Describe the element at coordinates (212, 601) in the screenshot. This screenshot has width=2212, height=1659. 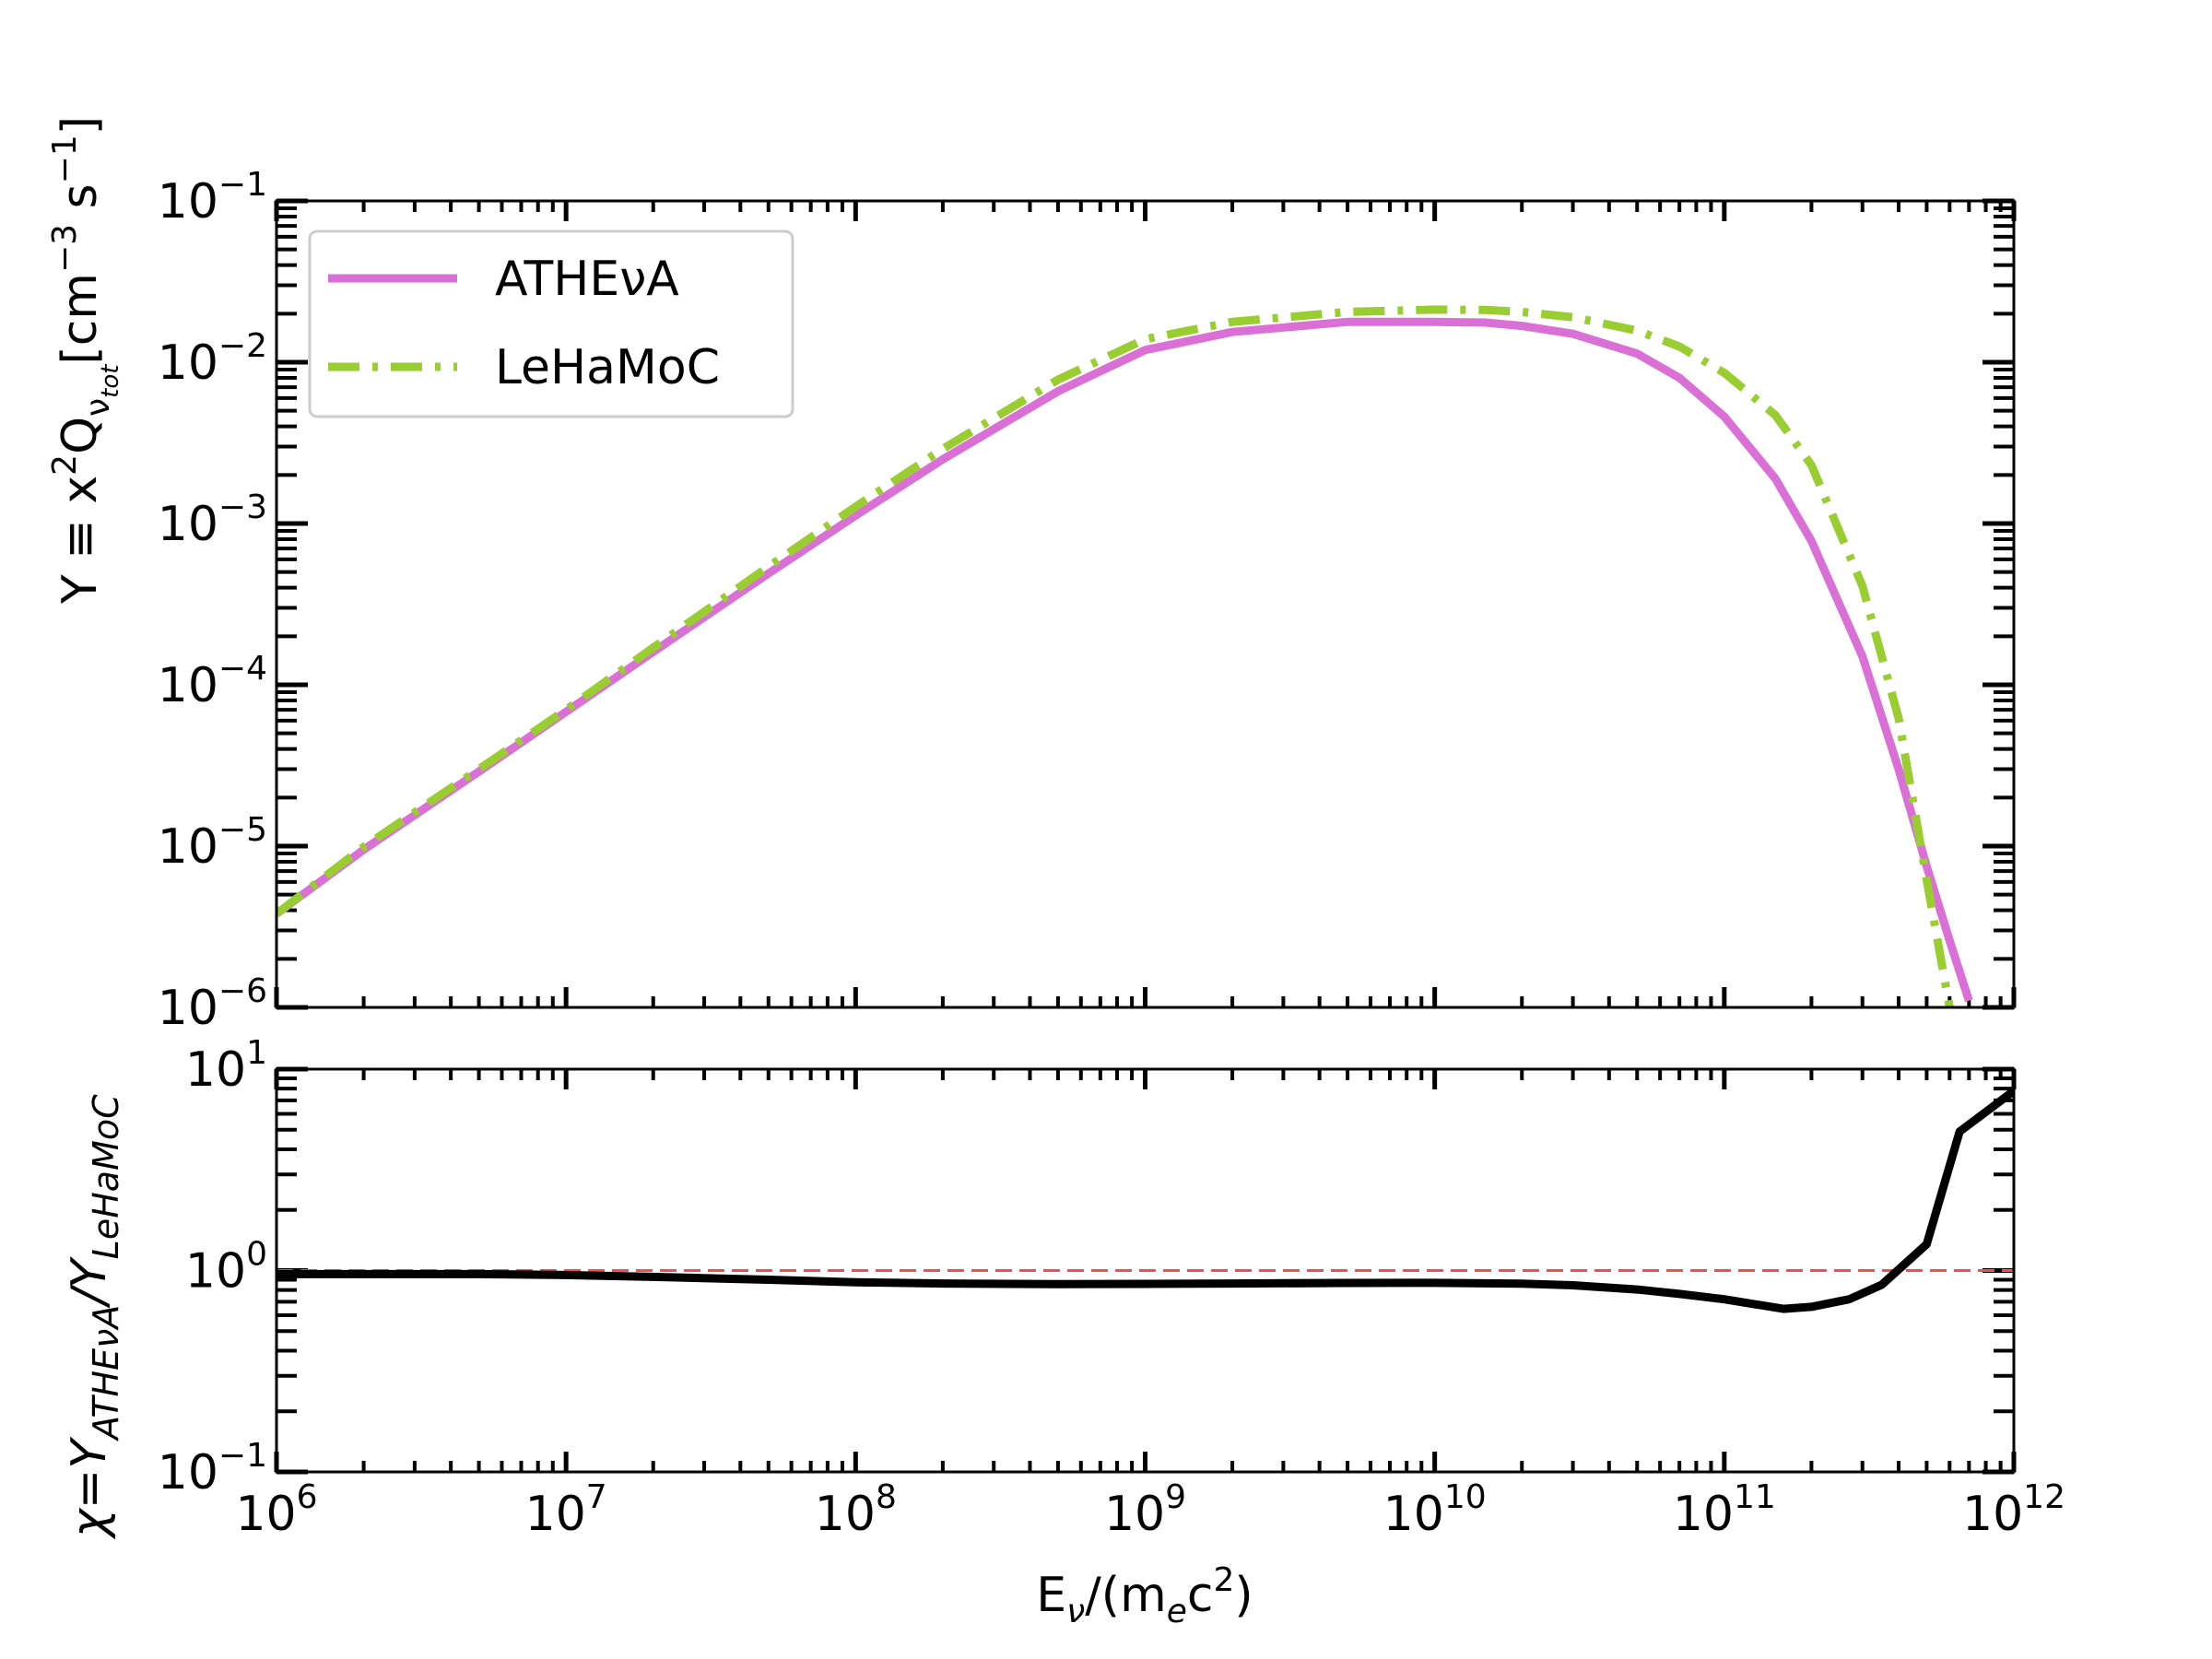
I see `top-panel-ytick-labels: 10⁻¹ 10⁻² 10⁻³ 10⁻⁴ 10⁻⁵ 10⁻⁶` at that location.